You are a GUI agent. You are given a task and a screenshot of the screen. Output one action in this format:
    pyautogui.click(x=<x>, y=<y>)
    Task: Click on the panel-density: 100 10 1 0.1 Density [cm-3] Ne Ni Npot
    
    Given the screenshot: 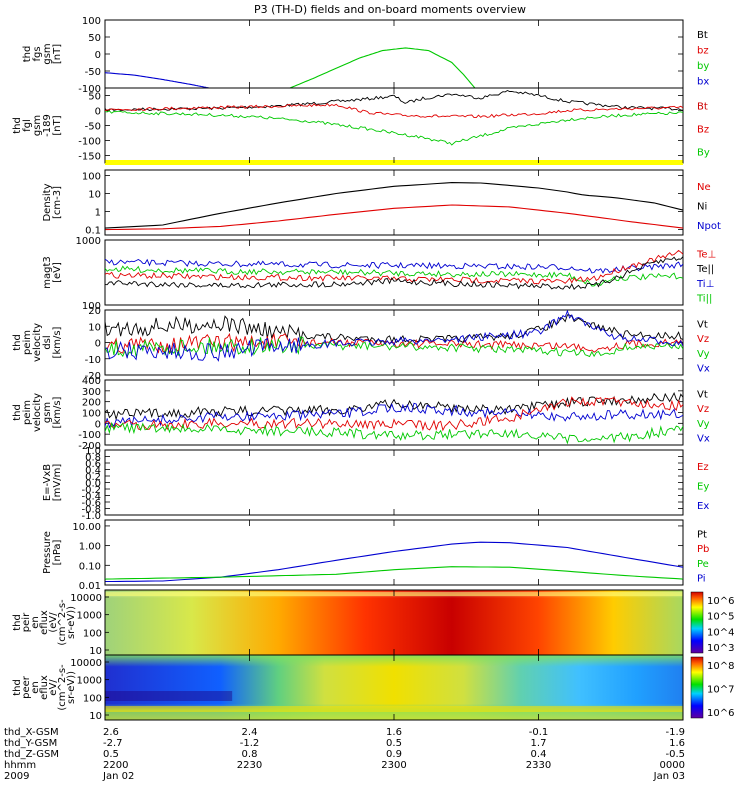 What is the action you would take?
    pyautogui.click(x=381, y=203)
    